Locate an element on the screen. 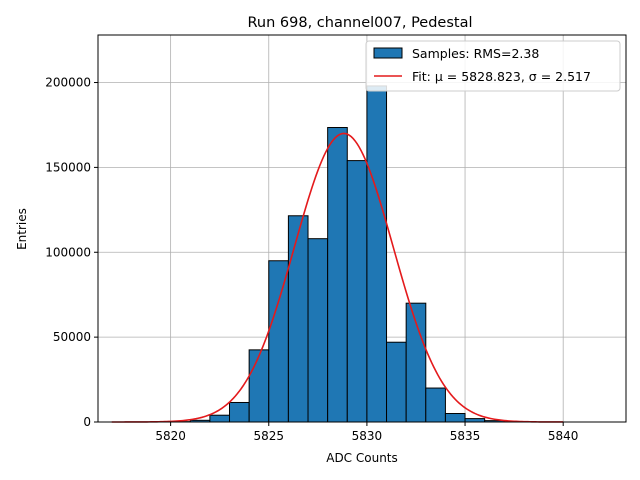 The image size is (640, 480). x-tick-label-0: 5820 is located at coordinates (170, 436).